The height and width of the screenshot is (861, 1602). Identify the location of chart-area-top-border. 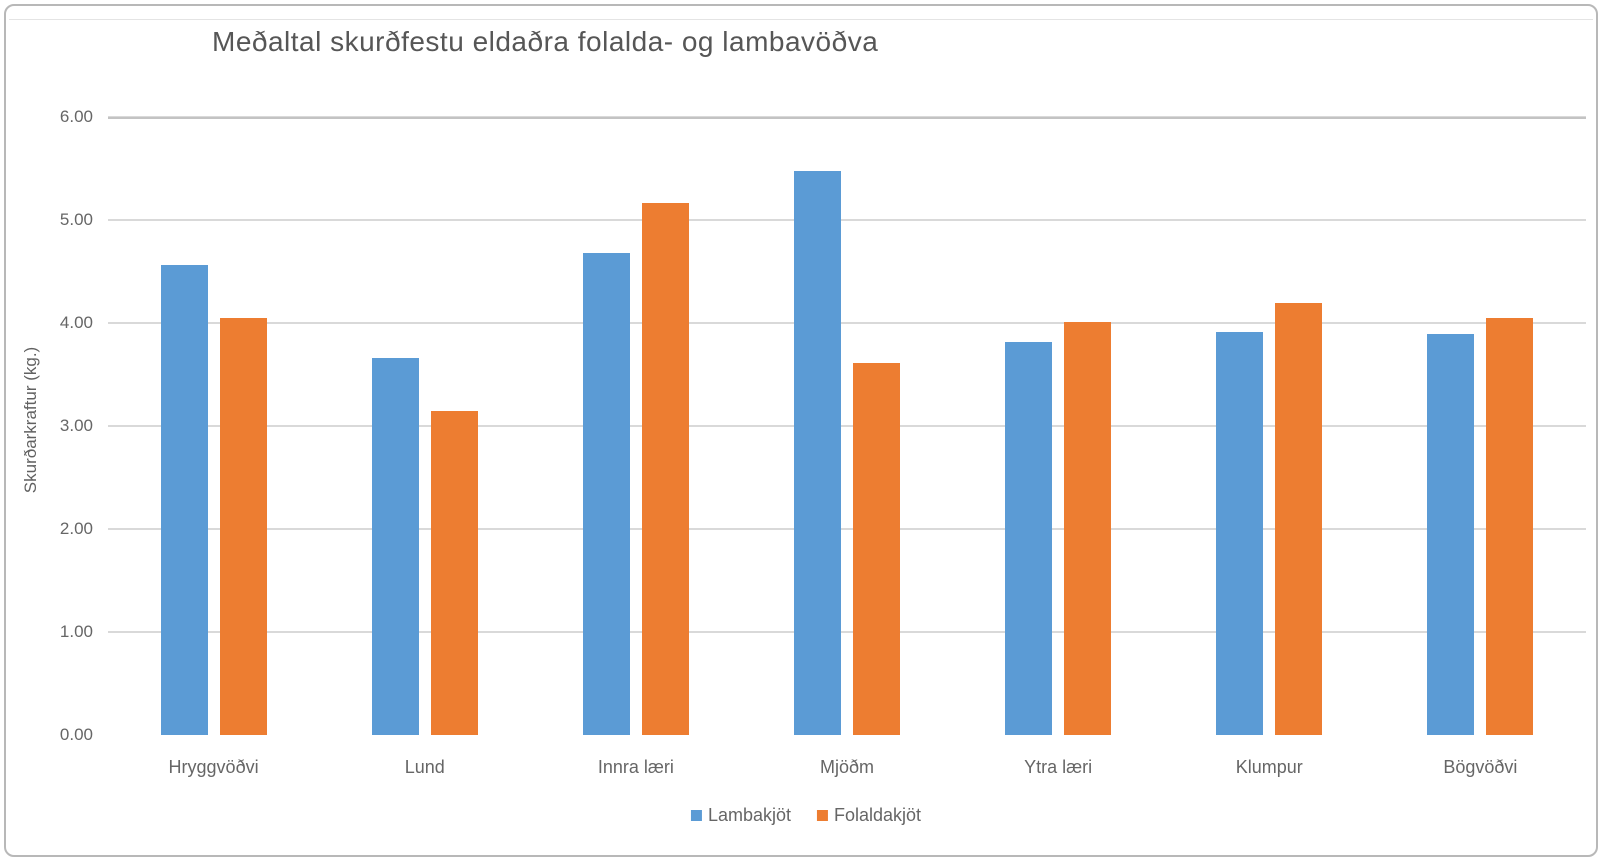
(801, 19).